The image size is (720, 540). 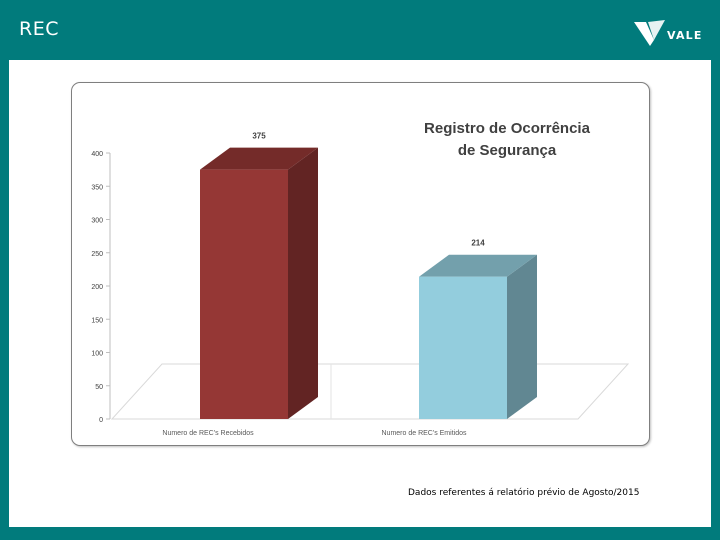 I want to click on data-label: 214, so click(x=478, y=243).